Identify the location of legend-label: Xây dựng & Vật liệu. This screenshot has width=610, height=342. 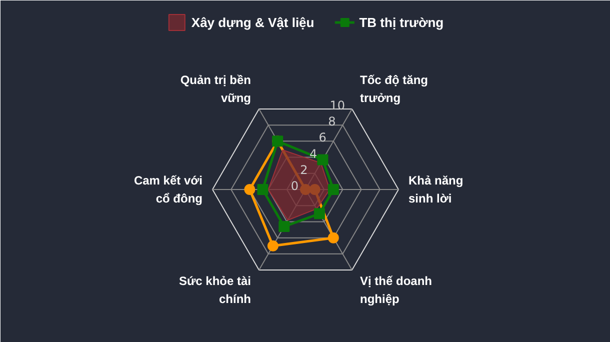
(252, 22).